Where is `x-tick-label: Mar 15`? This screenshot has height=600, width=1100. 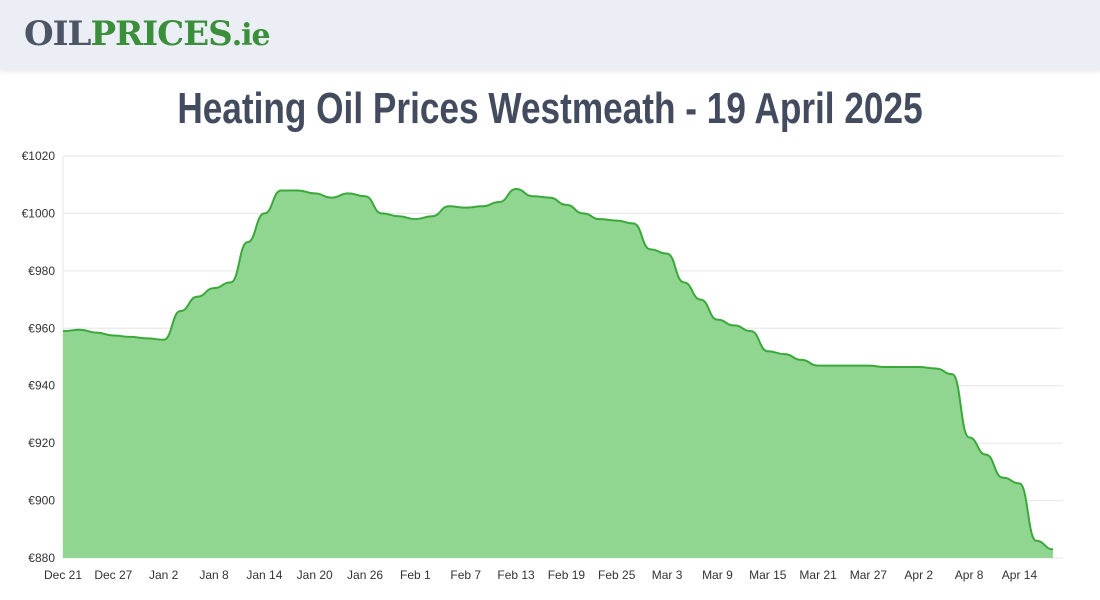 x-tick-label: Mar 15 is located at coordinates (768, 575).